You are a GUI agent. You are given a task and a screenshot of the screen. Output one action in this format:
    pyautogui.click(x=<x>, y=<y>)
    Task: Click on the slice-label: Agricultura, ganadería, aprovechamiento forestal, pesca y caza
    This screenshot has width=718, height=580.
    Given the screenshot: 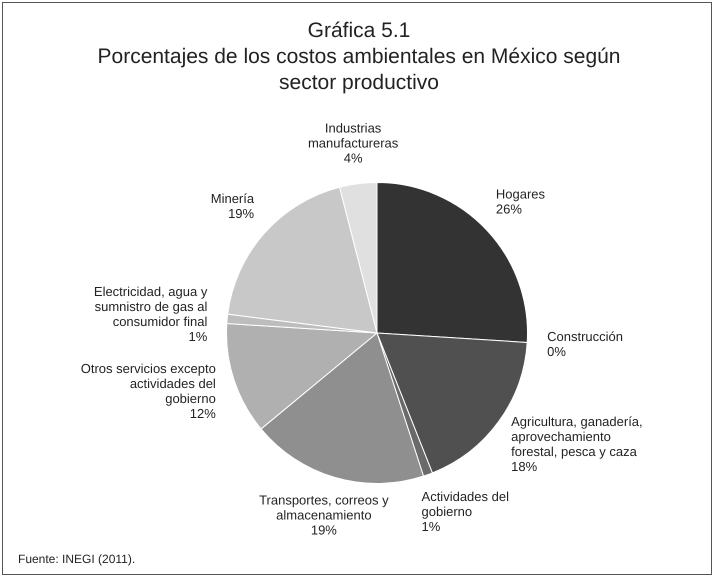 What is the action you would take?
    pyautogui.click(x=577, y=437)
    